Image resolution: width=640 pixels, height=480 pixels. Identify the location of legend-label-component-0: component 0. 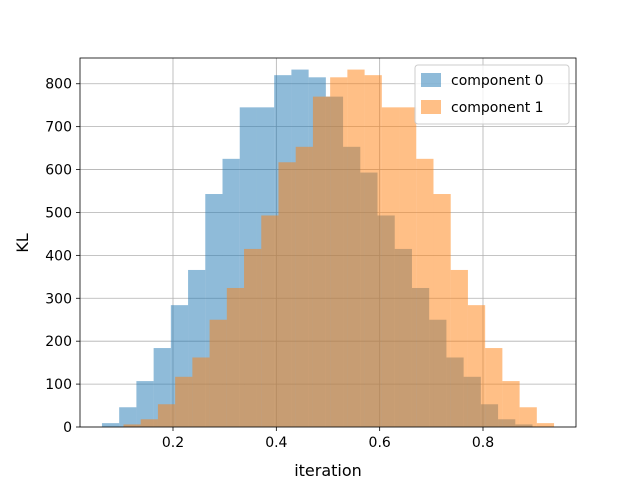
(497, 81).